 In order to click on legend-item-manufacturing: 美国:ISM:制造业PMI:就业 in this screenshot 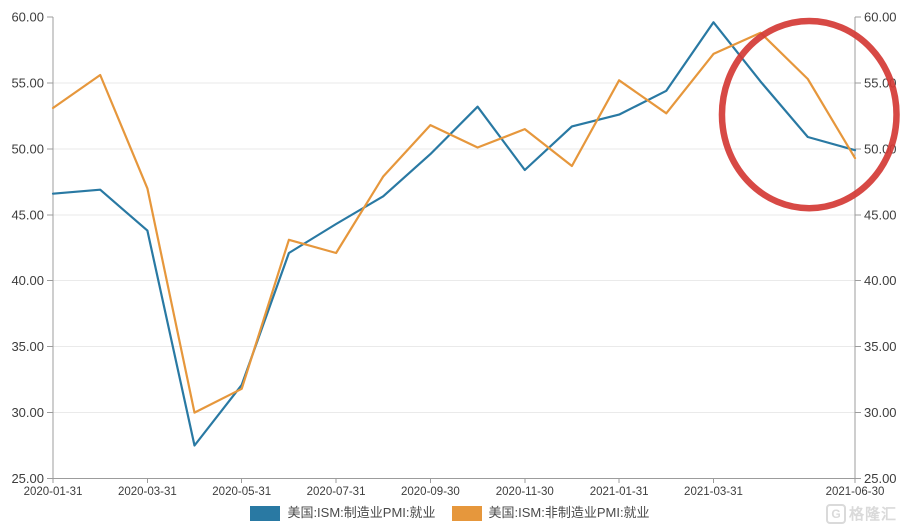, I will do `click(343, 513)`.